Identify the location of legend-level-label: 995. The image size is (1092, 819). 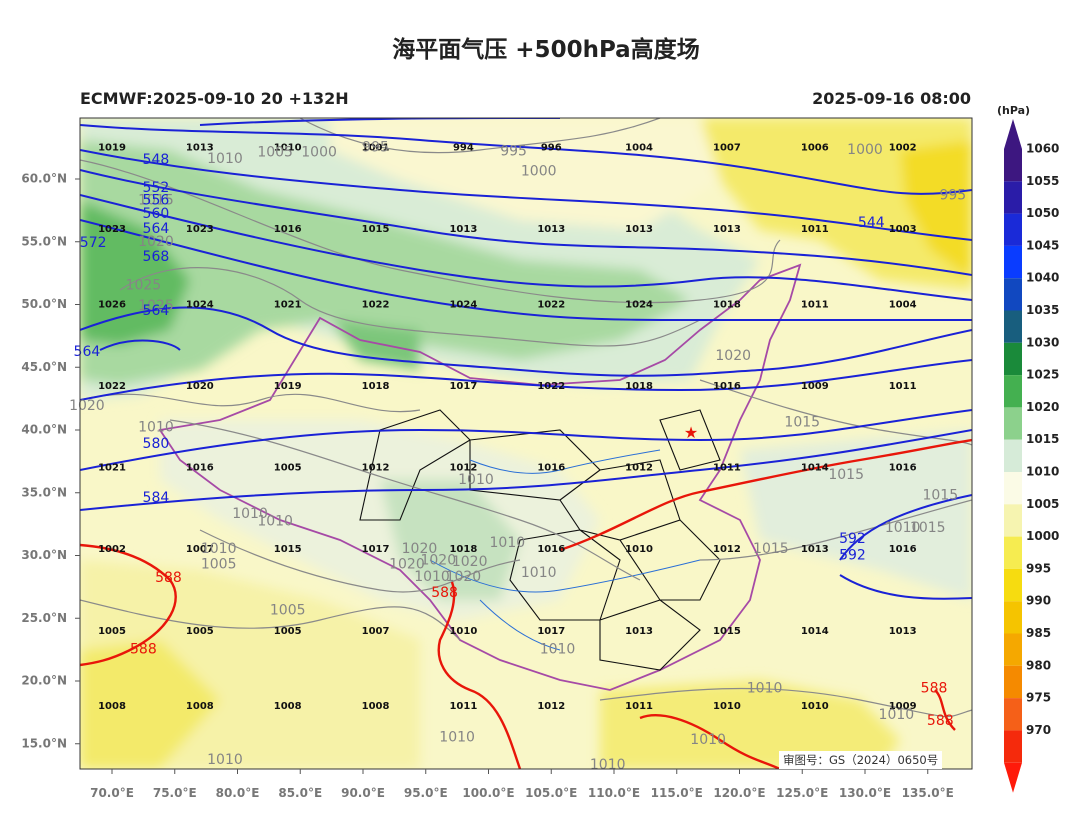
(1038, 568).